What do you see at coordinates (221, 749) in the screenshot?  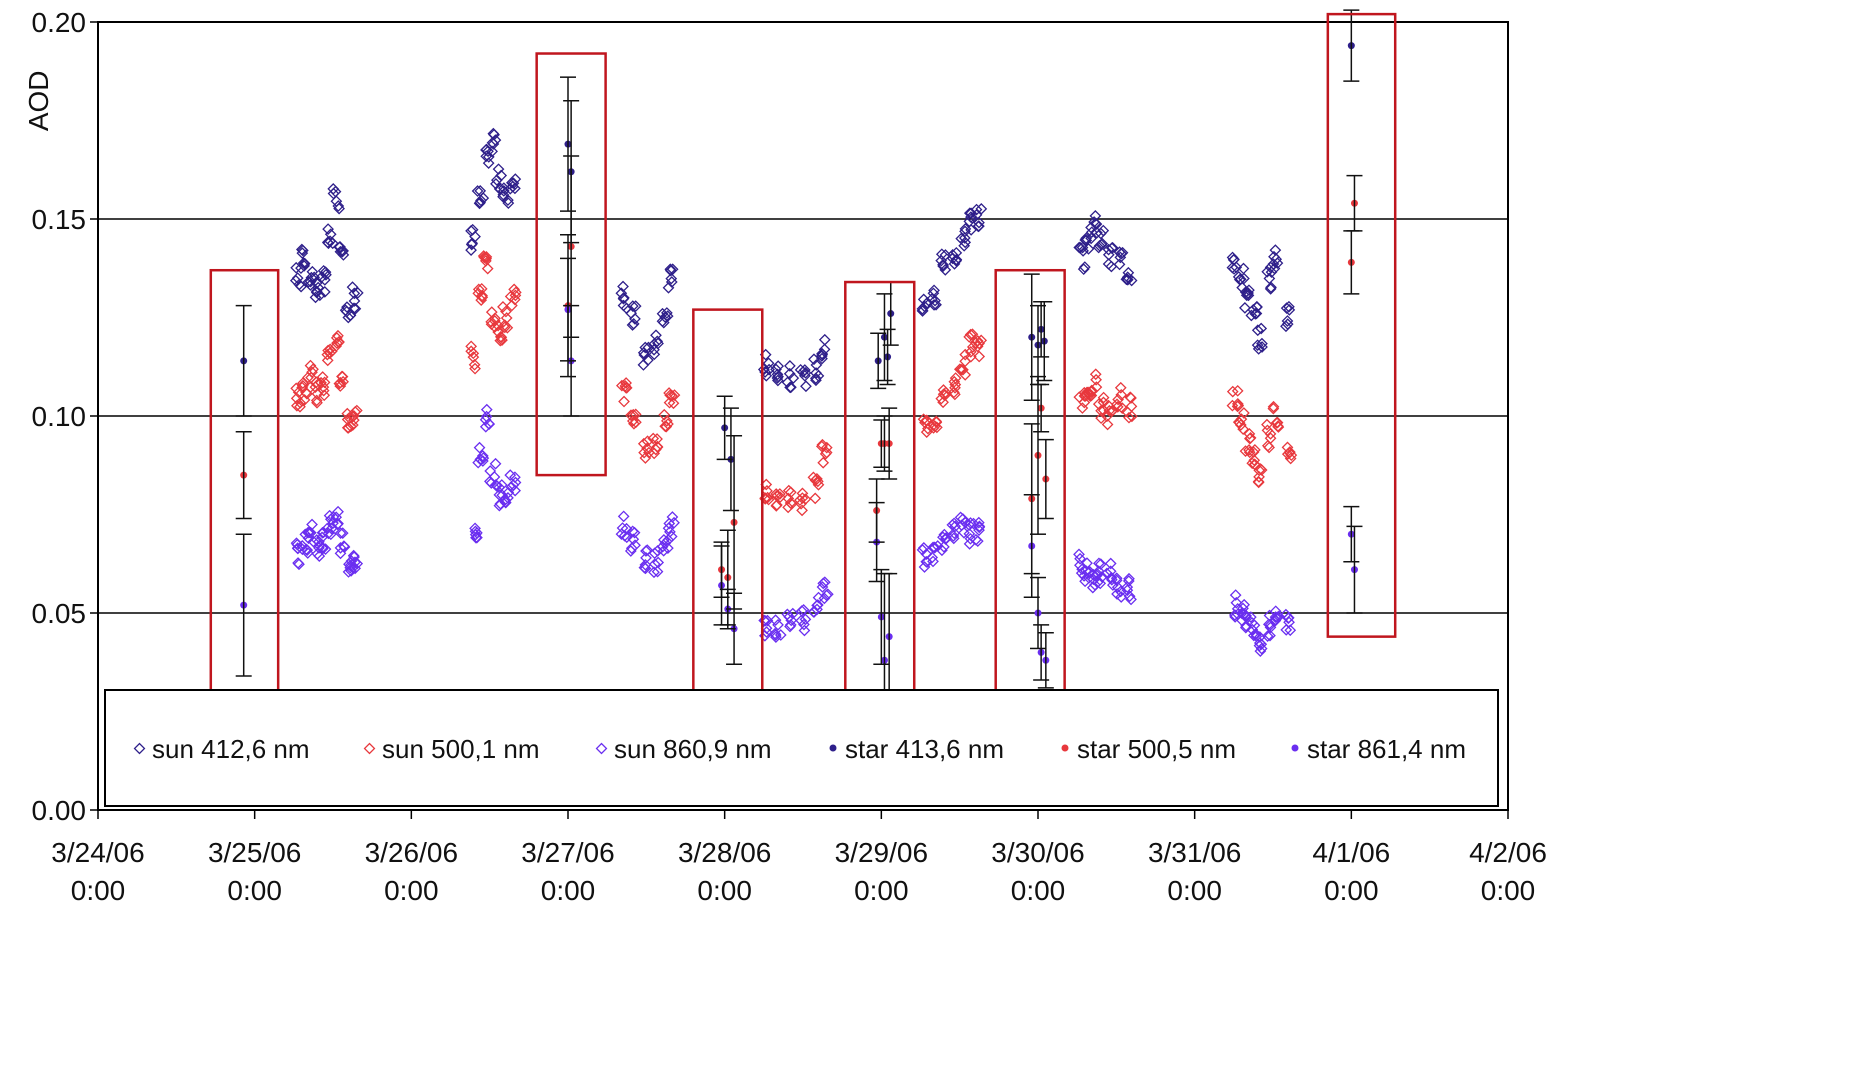 I see `legend-item: sun 412,6 nm` at bounding box center [221, 749].